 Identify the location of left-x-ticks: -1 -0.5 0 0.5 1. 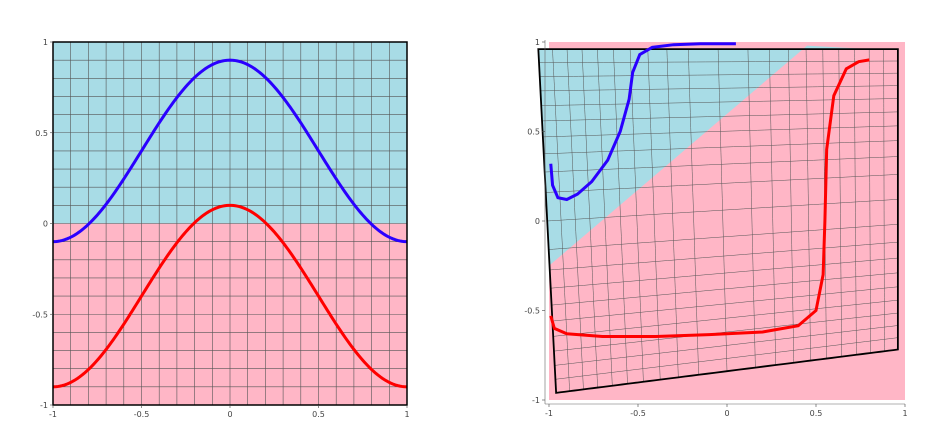
(229, 412).